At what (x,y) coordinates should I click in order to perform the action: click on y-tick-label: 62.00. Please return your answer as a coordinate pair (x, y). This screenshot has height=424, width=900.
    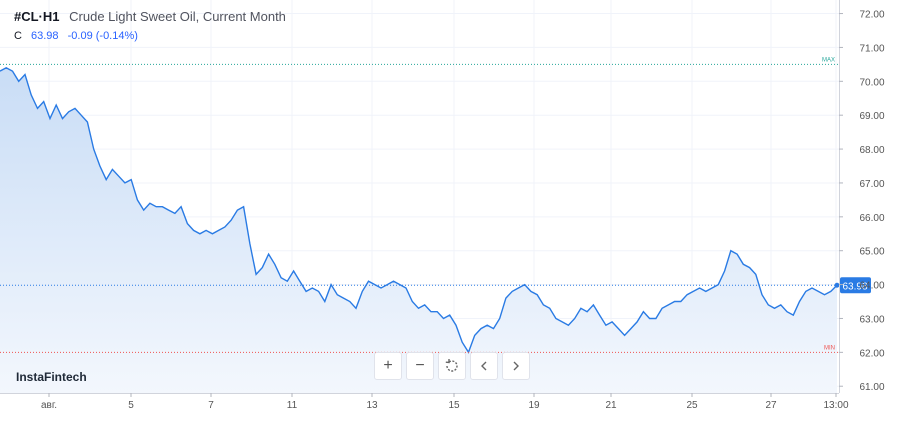
    Looking at the image, I should click on (871, 353).